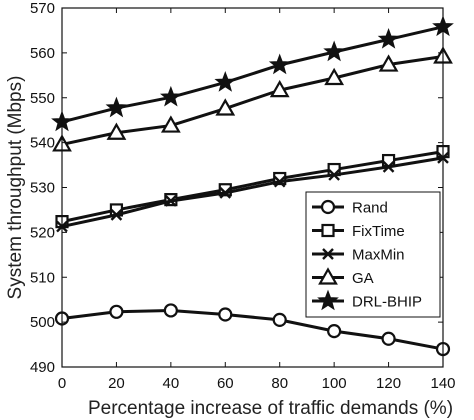  What do you see at coordinates (42, 8) in the screenshot?
I see `y-tick-label: 570` at bounding box center [42, 8].